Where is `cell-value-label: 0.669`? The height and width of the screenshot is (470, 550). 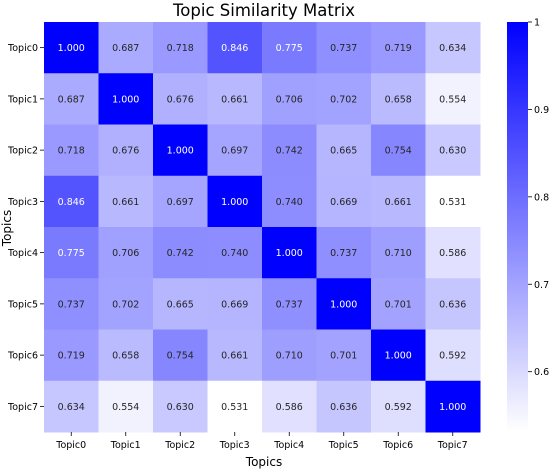
cell-value-label: 0.669 is located at coordinates (343, 202).